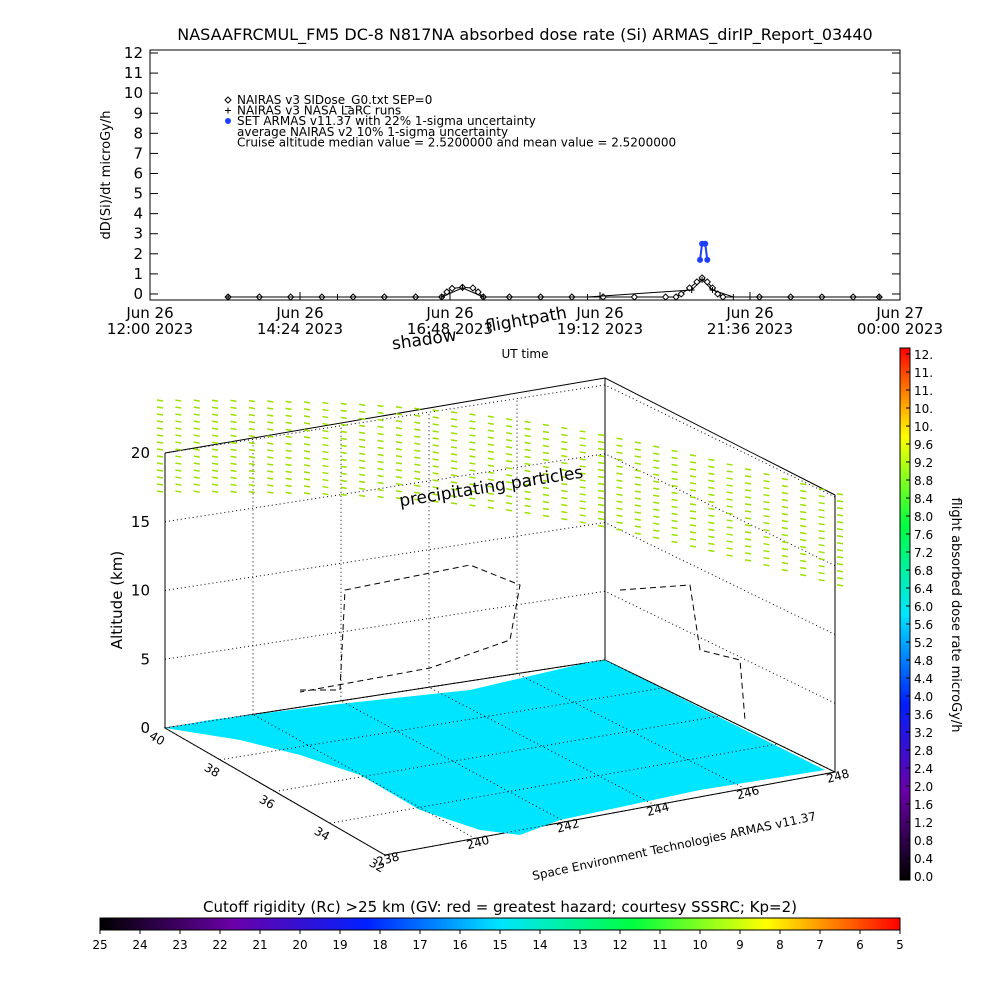 The image size is (1000, 1000). Describe the element at coordinates (138, 194) in the screenshot. I see `y-tick-label: 5` at that location.